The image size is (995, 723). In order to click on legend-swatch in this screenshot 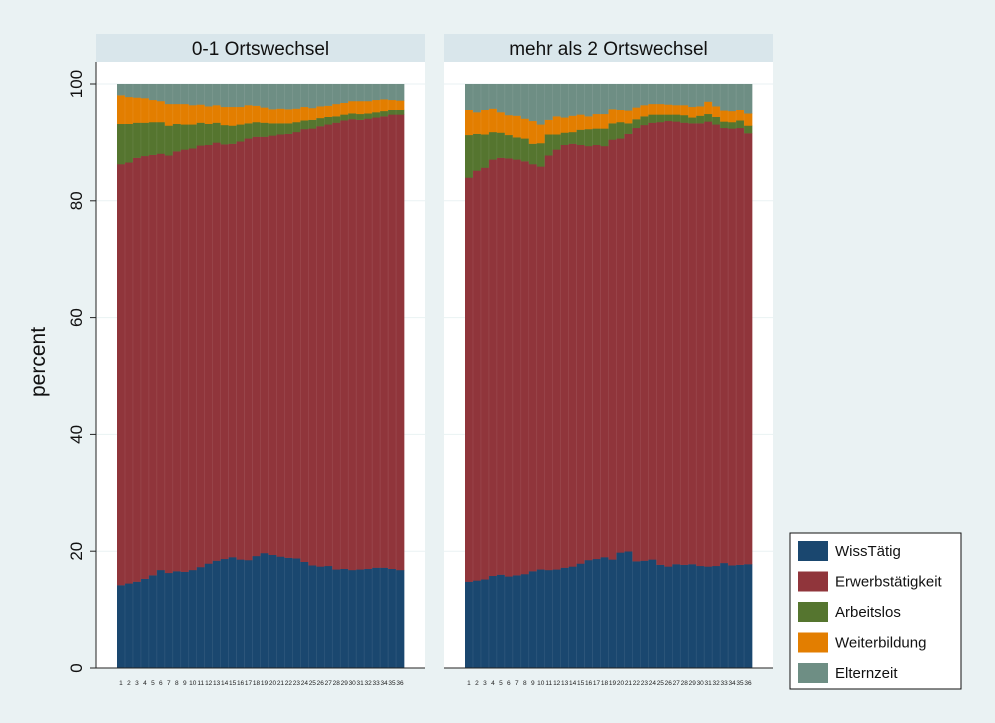, I will do `click(813, 581)`.